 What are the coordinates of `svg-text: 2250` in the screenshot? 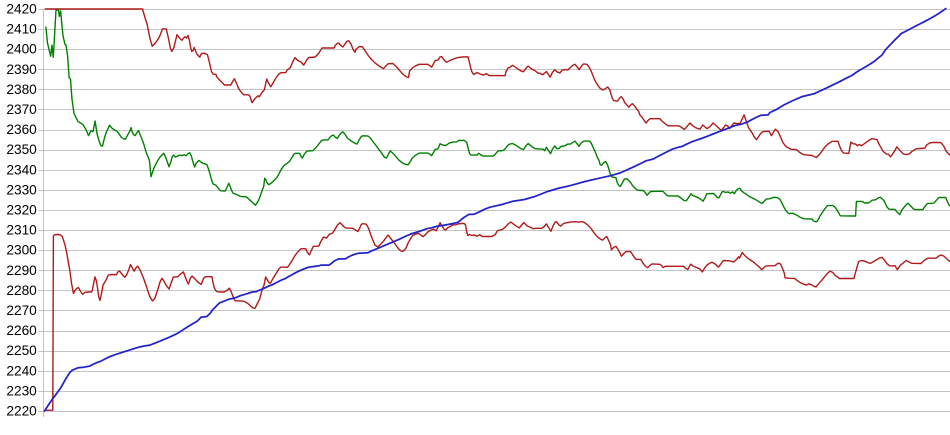 It's located at (21, 350).